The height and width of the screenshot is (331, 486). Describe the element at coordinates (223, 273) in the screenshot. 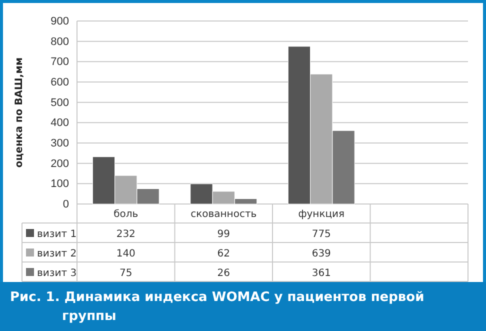

I see `data-label: 26` at that location.